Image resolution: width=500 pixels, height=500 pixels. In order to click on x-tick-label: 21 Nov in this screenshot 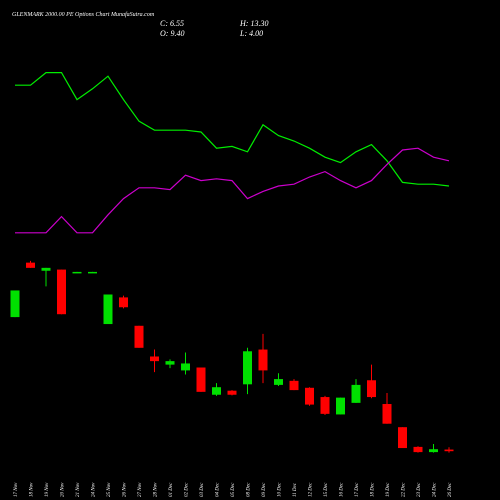, I will do `click(78, 489)`.